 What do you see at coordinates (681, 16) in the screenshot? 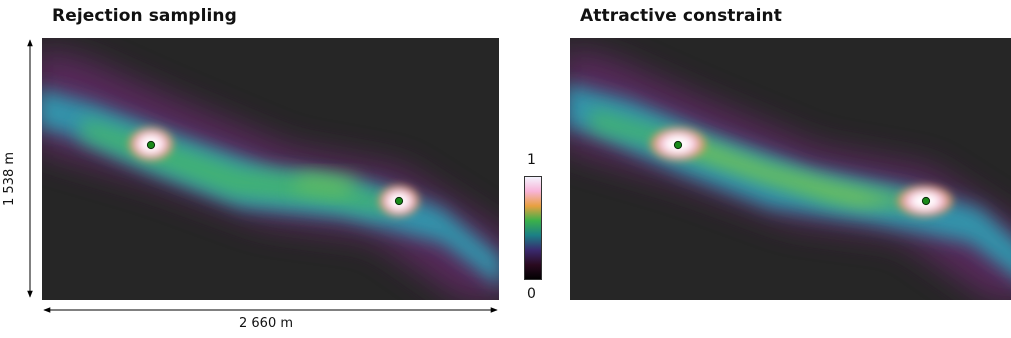
I see `title-attractive-constraint: Attractive constraint` at bounding box center [681, 16].